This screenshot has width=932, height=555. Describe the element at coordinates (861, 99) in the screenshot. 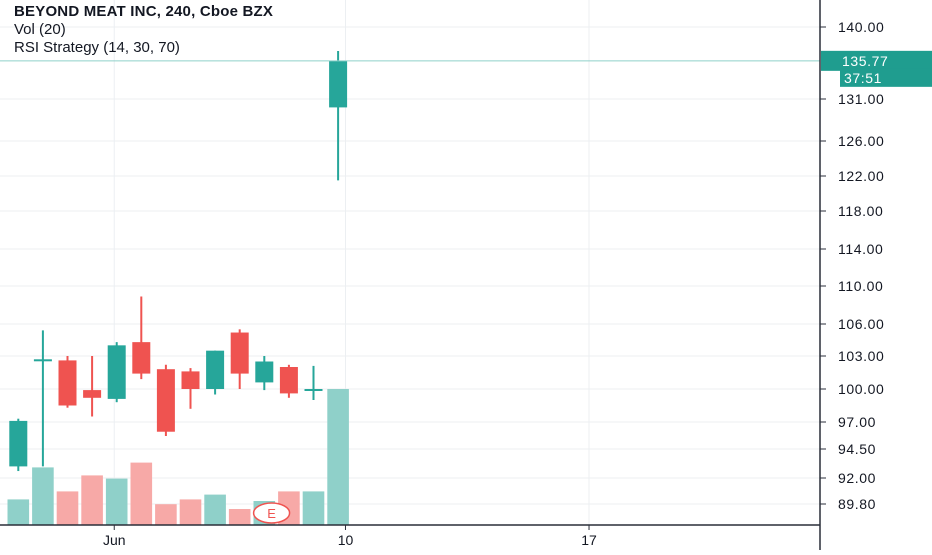

I see `price-tick-label: 131.00` at that location.